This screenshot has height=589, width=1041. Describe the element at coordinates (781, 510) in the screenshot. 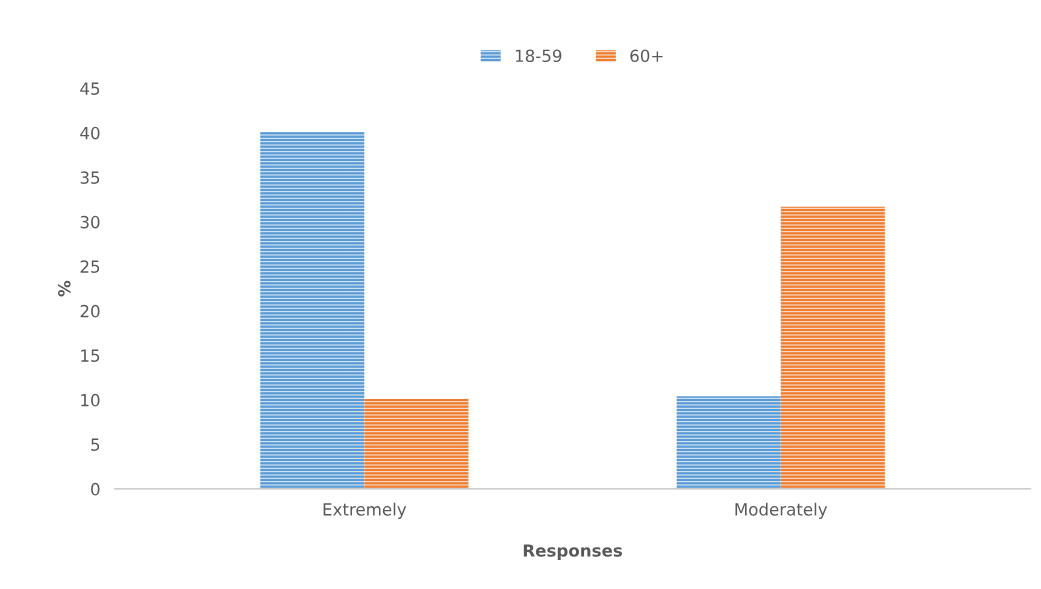

I see `x-tick-label: Moderately` at that location.